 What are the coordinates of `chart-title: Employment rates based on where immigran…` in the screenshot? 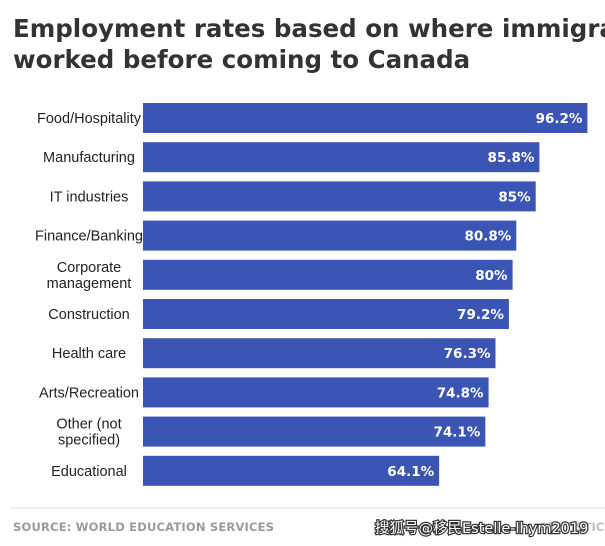 It's located at (309, 44).